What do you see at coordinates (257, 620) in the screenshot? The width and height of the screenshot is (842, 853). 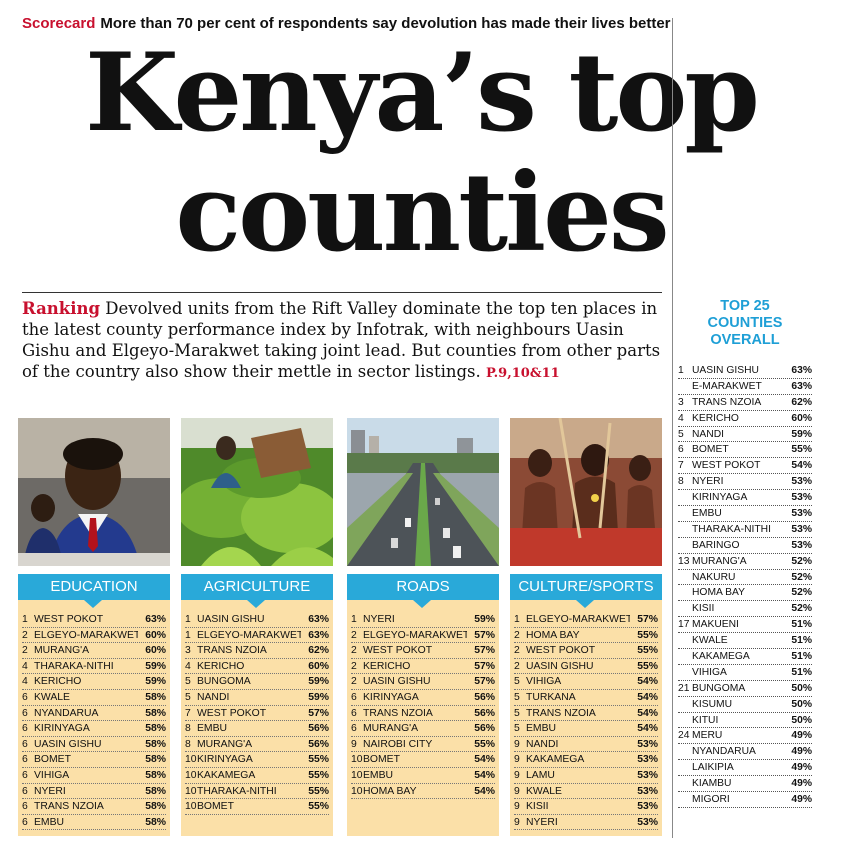 I see `list-item: 1 UASIN GISHU 63%` at bounding box center [257, 620].